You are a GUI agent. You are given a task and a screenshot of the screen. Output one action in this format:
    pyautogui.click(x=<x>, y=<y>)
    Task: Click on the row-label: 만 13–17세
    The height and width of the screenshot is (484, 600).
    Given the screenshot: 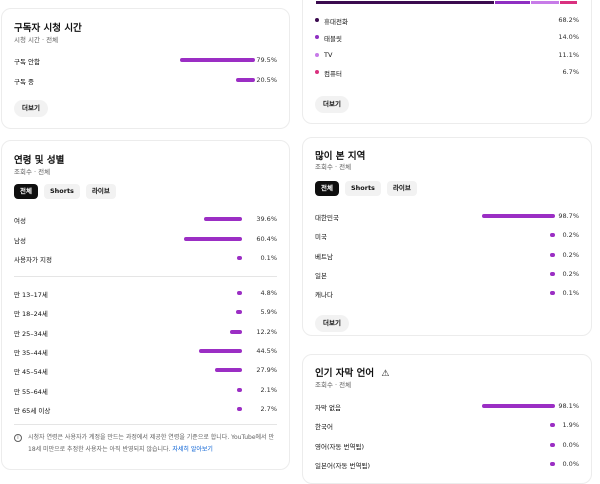 What is the action you would take?
    pyautogui.click(x=31, y=295)
    